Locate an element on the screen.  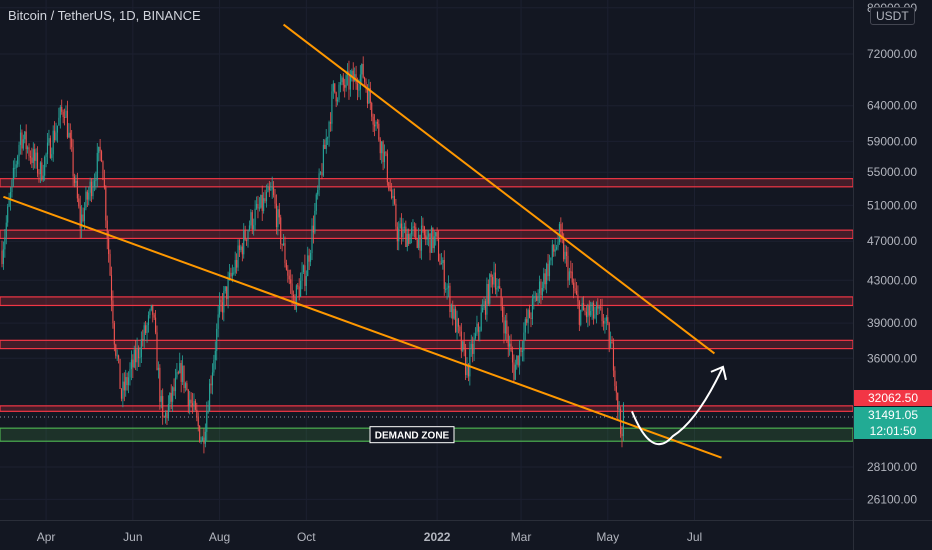
y-tick-label: 28100.00 is located at coordinates (892, 467).